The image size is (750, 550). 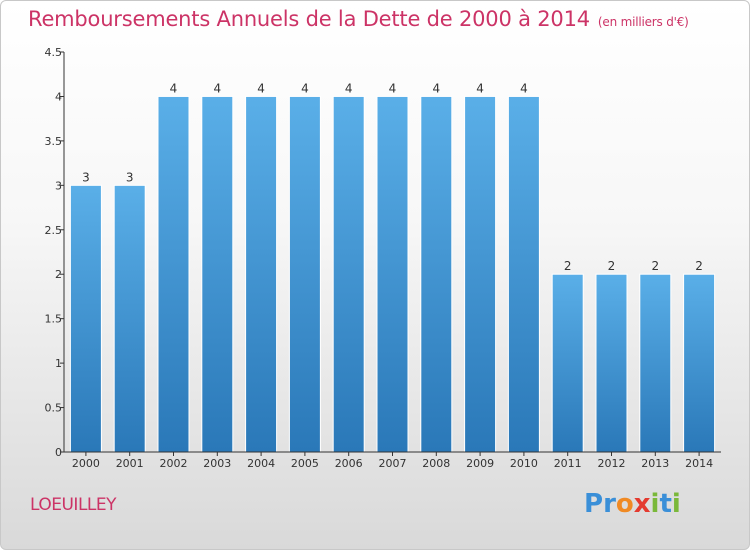 I want to click on y-tick-label: 2.5, so click(x=54, y=230).